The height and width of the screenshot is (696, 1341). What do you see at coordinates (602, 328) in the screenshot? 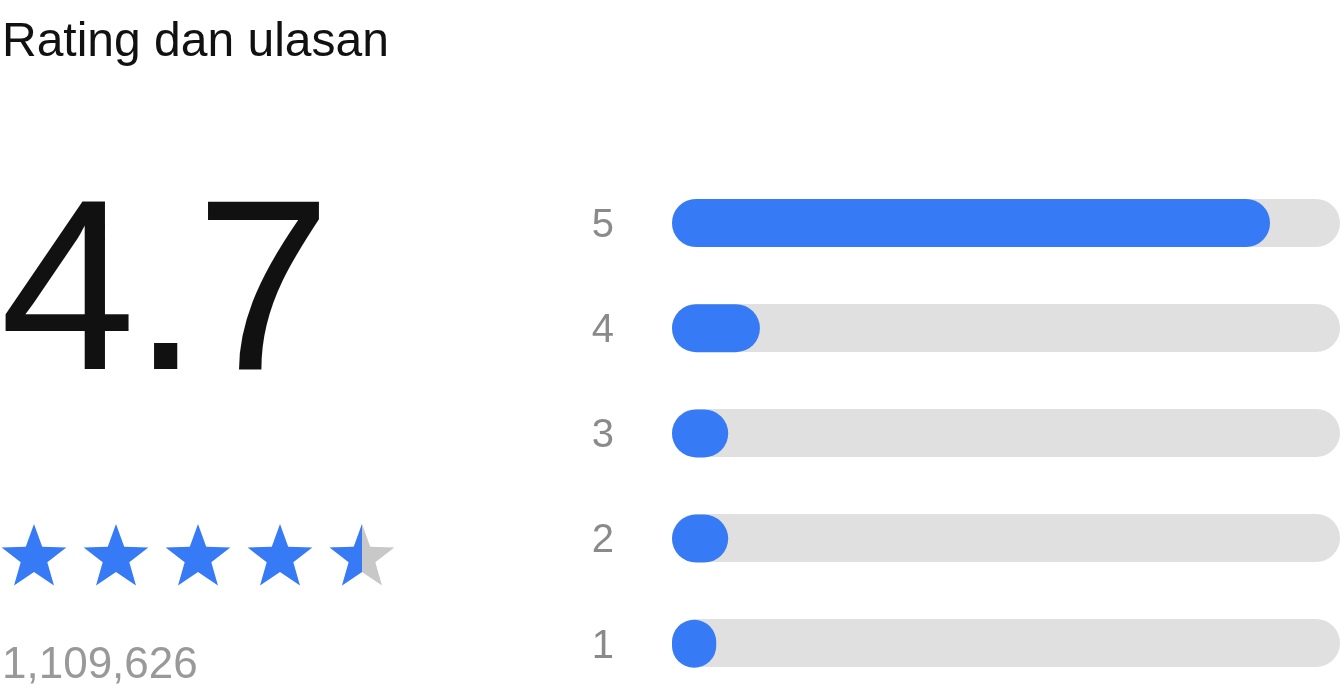
I see `y-tick-label: 4` at bounding box center [602, 328].